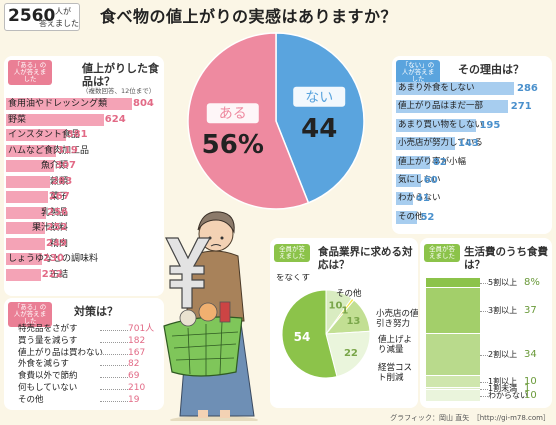 The image size is (556, 425). I want to click on foods-label-2: インスタント食品, so click(44, 135).